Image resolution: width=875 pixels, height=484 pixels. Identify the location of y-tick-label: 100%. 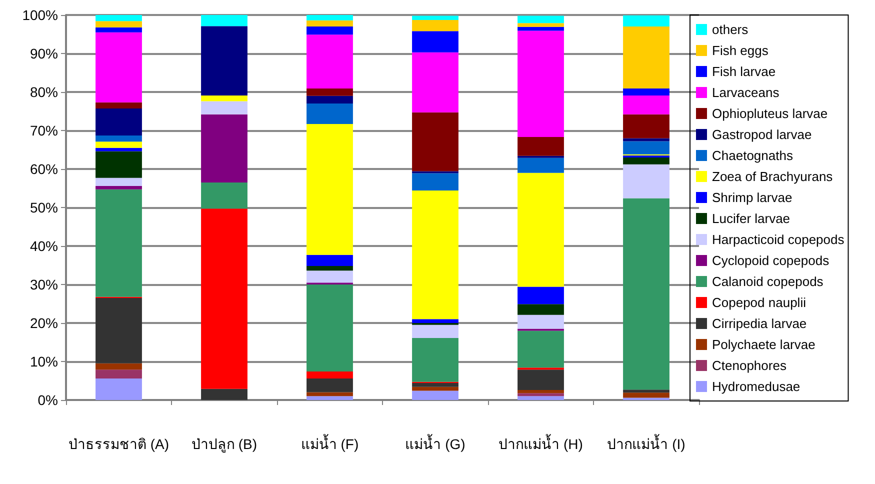
(40, 15).